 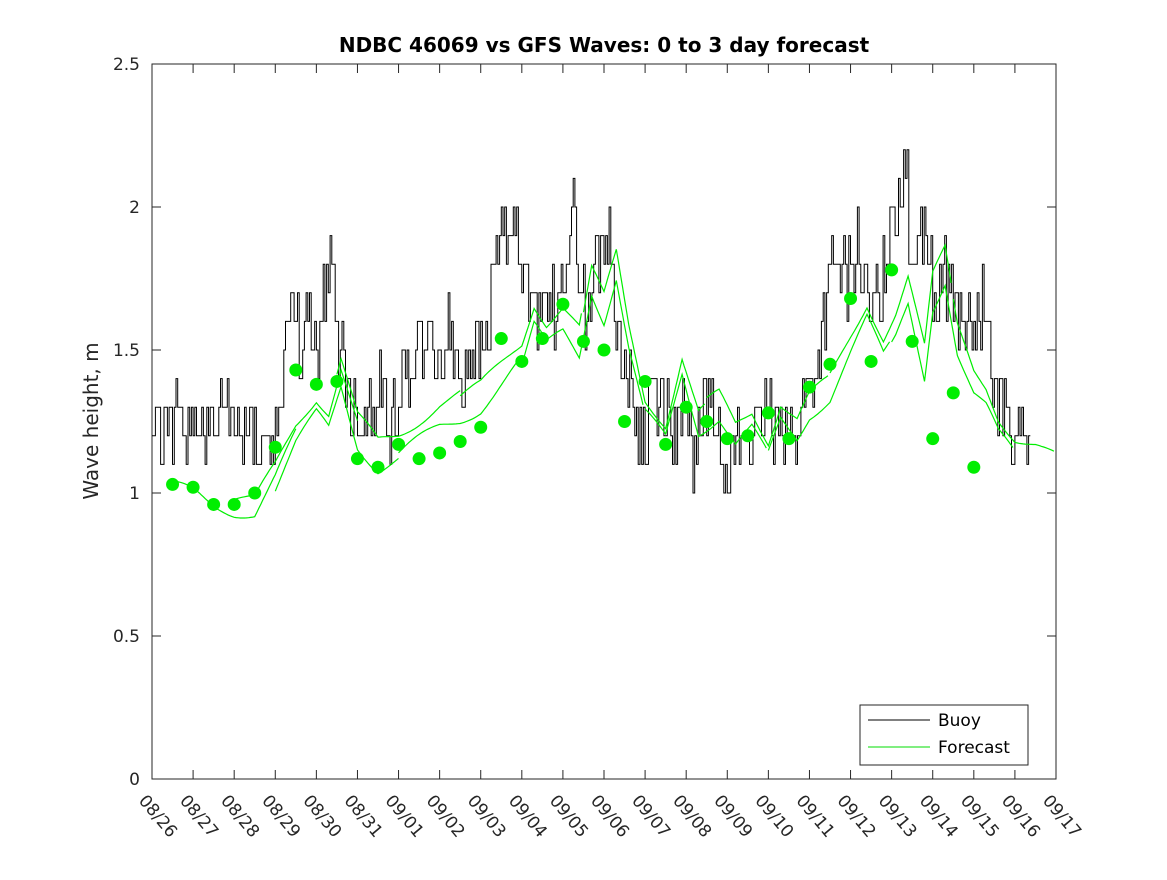 What do you see at coordinates (126, 637) in the screenshot?
I see `y-tick-label: 0.5` at bounding box center [126, 637].